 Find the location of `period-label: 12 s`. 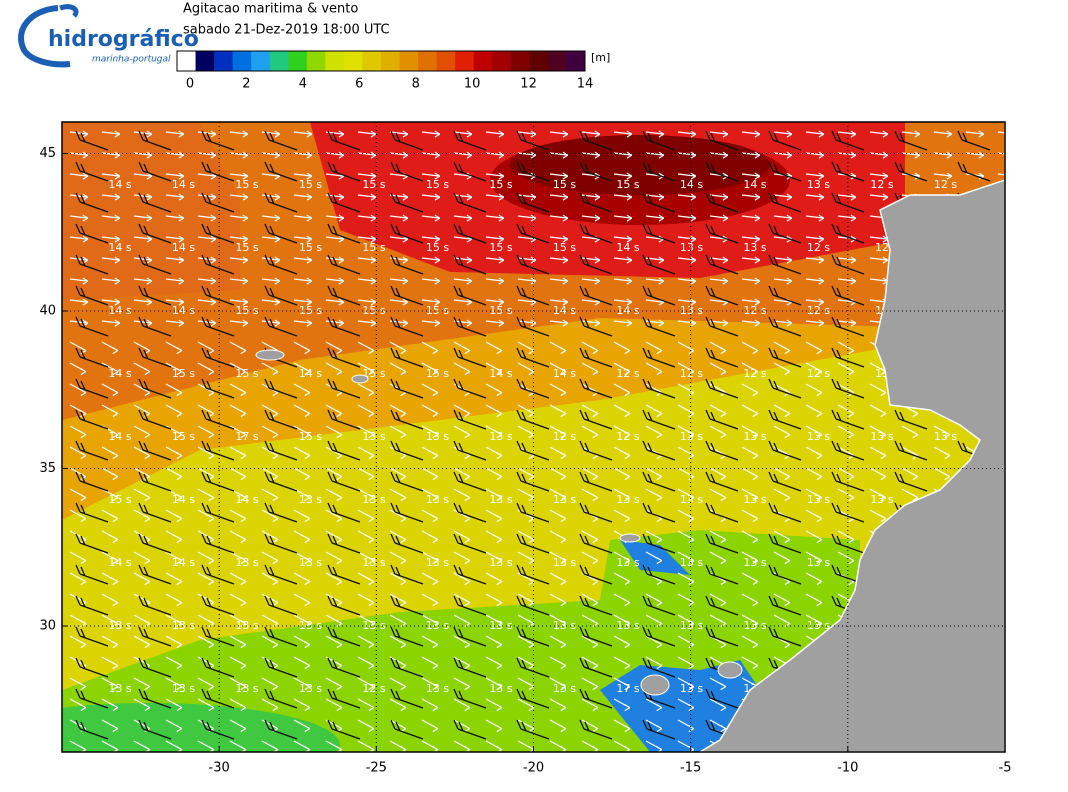

period-label: 12 s is located at coordinates (373, 688).